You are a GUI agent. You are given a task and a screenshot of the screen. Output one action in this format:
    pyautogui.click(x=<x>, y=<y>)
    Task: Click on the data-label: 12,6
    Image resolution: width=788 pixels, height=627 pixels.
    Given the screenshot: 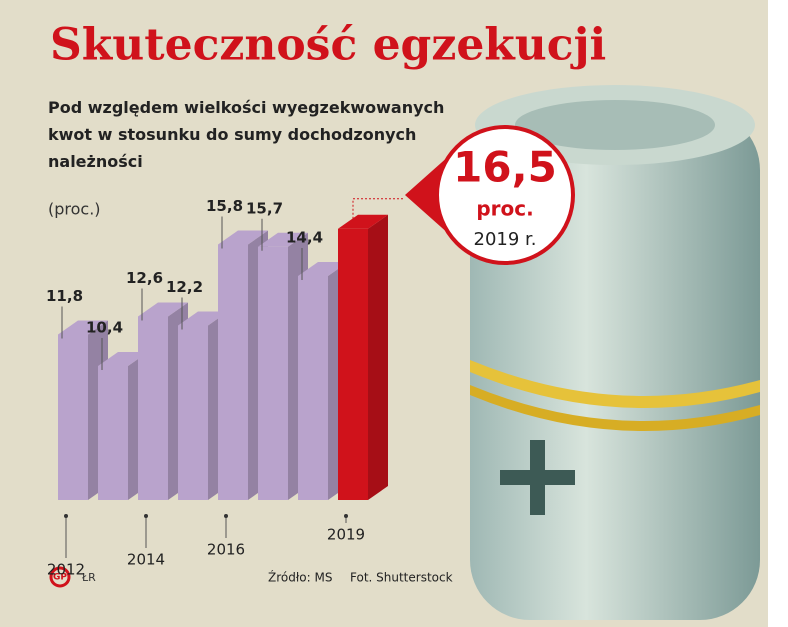 What is the action you would take?
    pyautogui.click(x=144, y=278)
    